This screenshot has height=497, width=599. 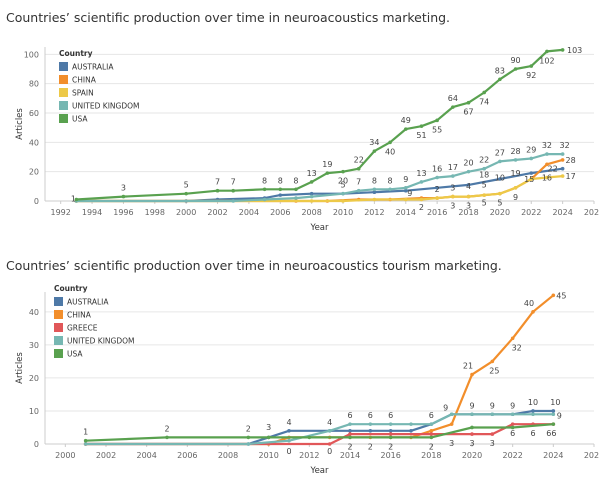 I want to click on legend-label: GREECE, so click(x=82, y=328).